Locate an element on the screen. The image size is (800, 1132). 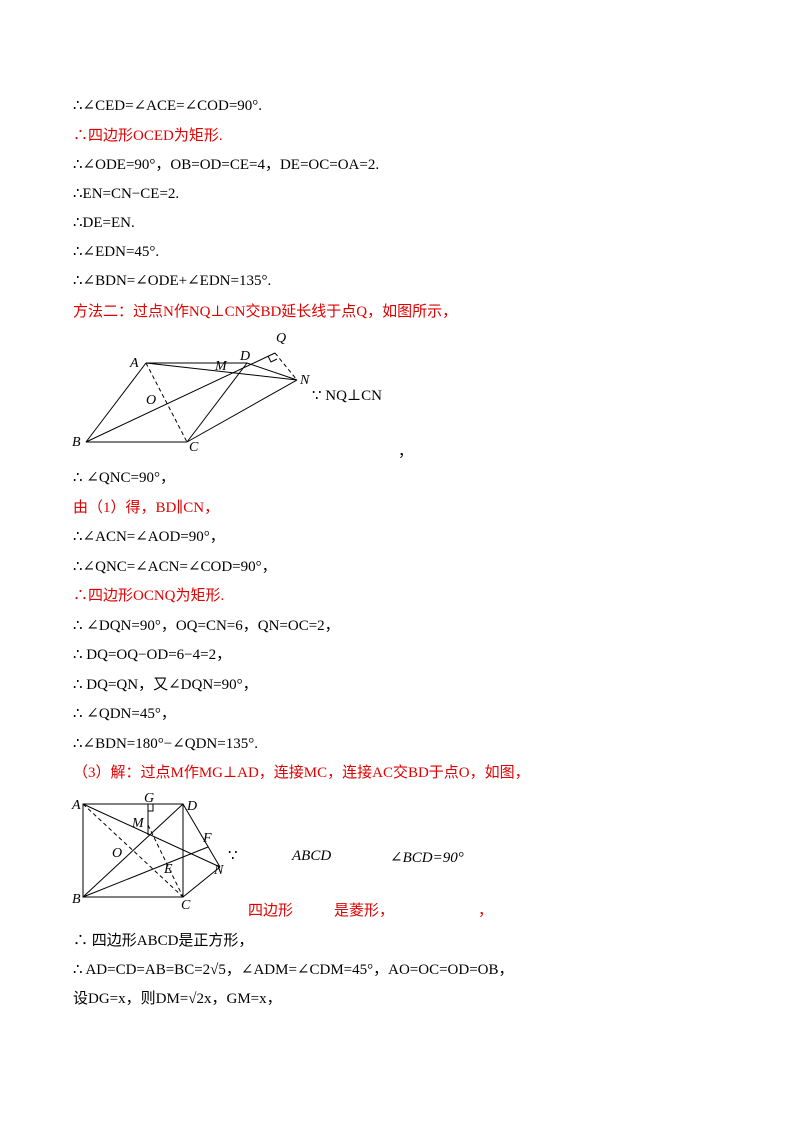
figure-2-angle: ∠BCD=90° is located at coordinates (427, 858).